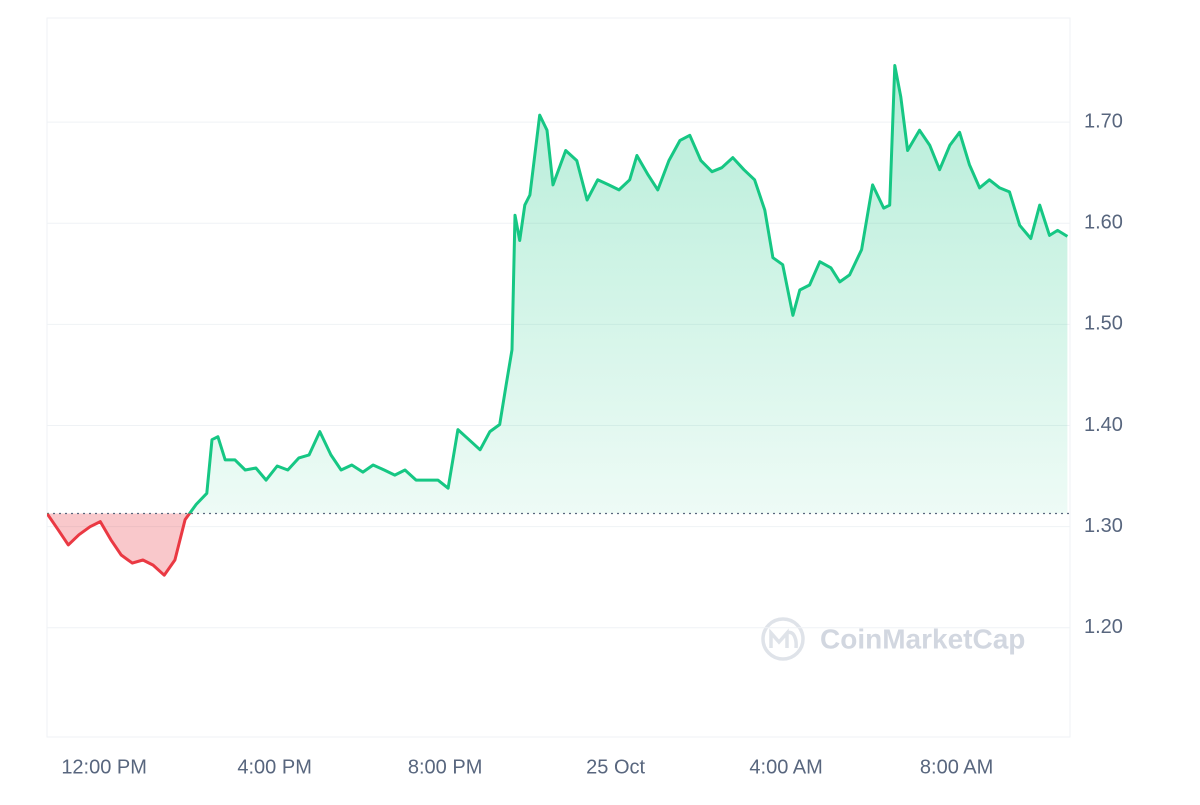  What do you see at coordinates (615, 767) in the screenshot?
I see `x-tick-label: 25 Oct` at bounding box center [615, 767].